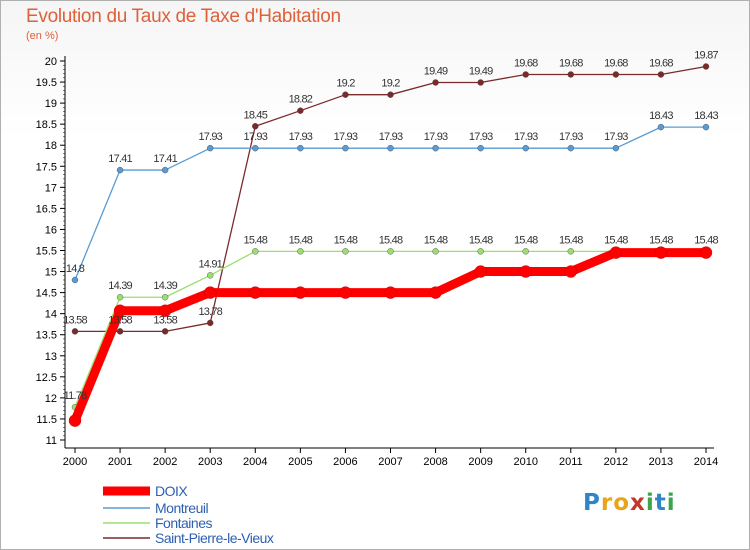 The width and height of the screenshot is (750, 550). What do you see at coordinates (183, 523) in the screenshot?
I see `legend-label-2: Fontaines` at bounding box center [183, 523].